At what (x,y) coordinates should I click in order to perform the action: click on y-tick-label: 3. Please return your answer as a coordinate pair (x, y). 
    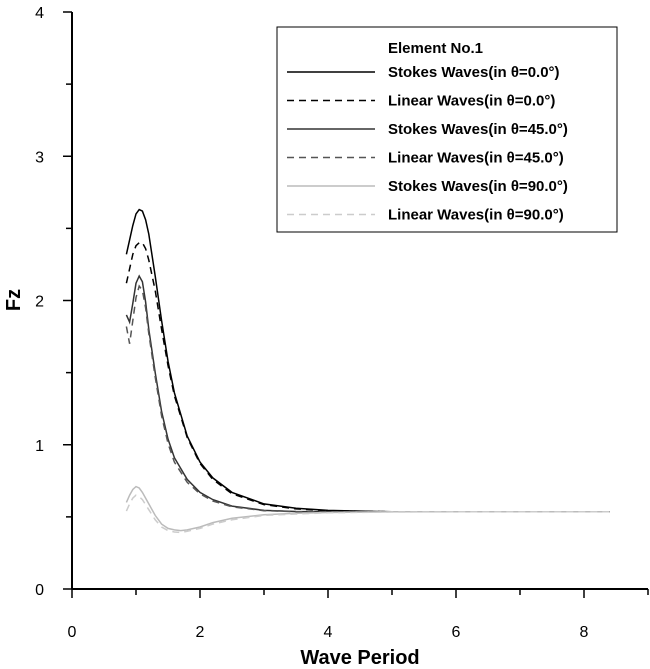
    Looking at the image, I should click on (39, 157).